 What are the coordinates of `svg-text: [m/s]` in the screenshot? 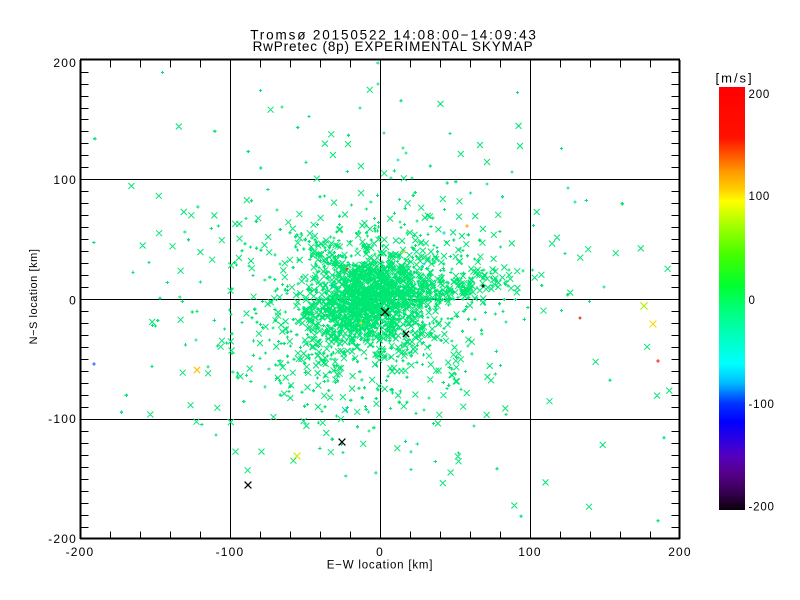 It's located at (735, 78).